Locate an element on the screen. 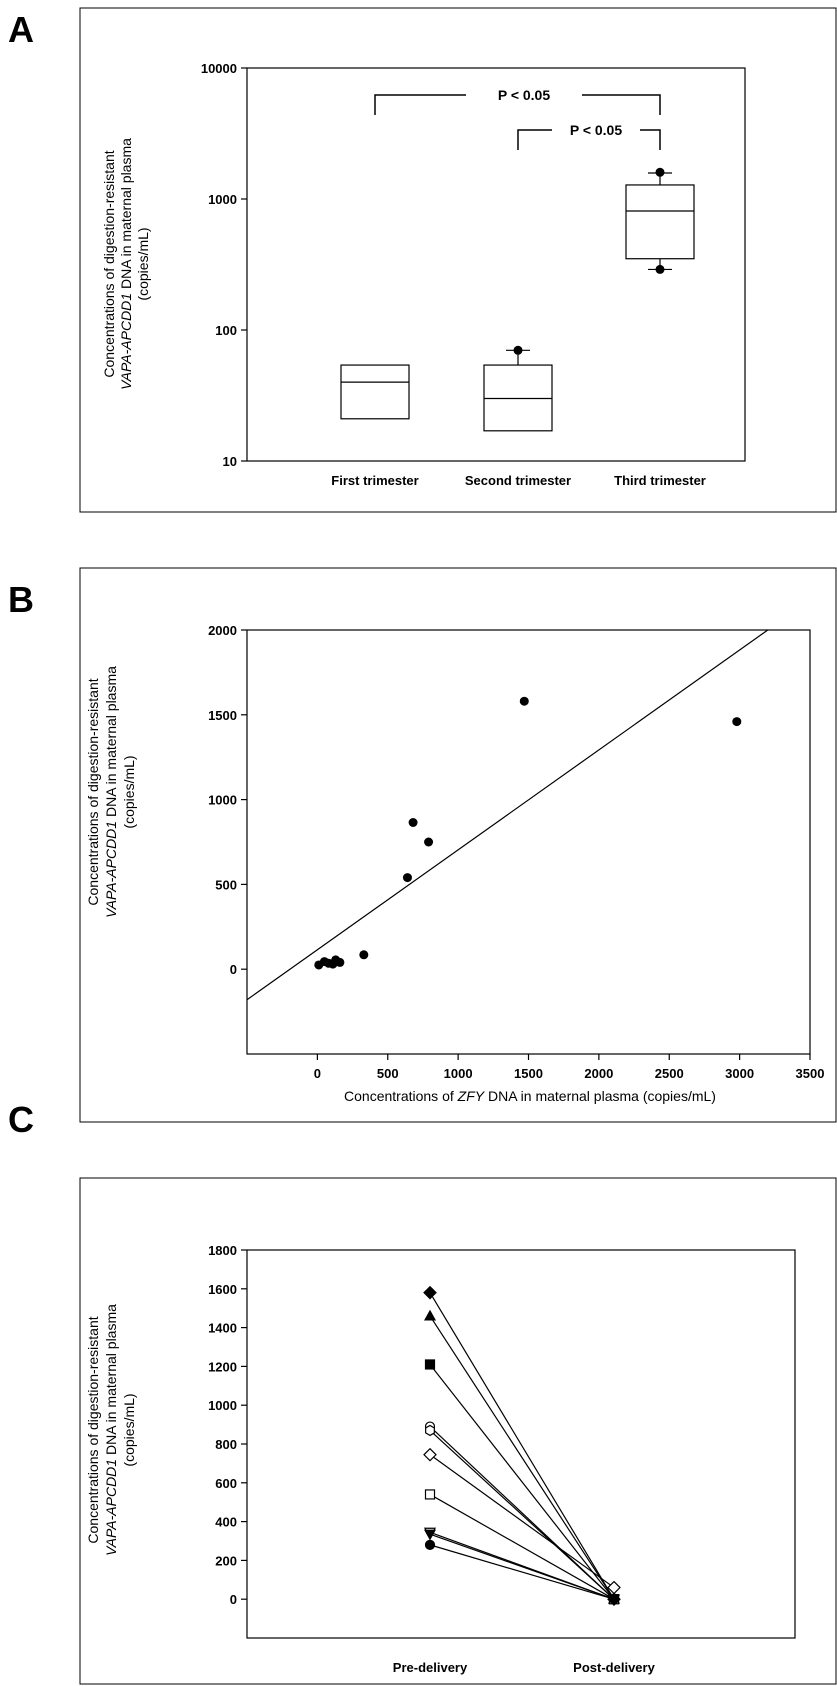 The height and width of the screenshot is (1686, 837). panel-a-ytick-label: 1000 is located at coordinates (222, 199).